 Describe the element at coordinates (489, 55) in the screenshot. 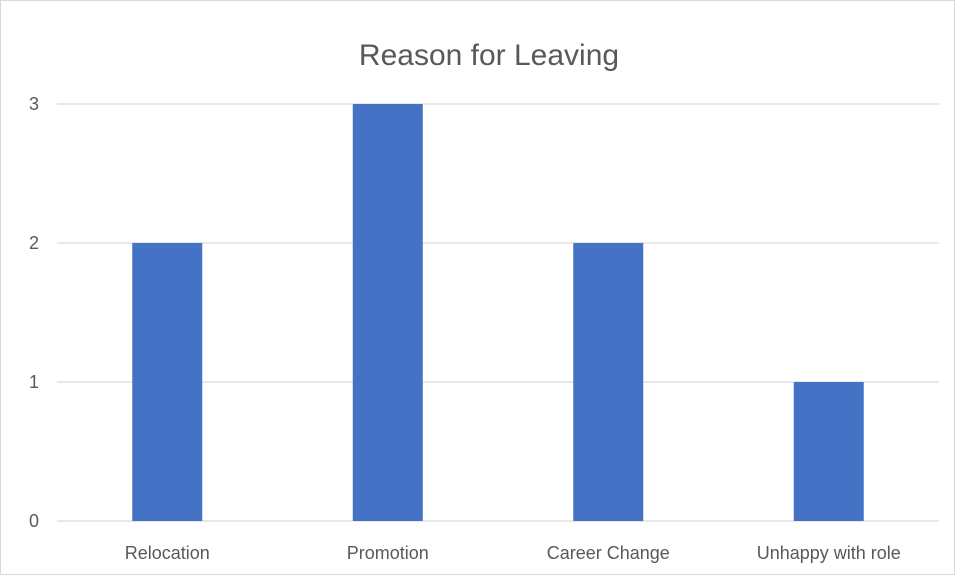

I see `chart-title: Reason for Leaving` at that location.